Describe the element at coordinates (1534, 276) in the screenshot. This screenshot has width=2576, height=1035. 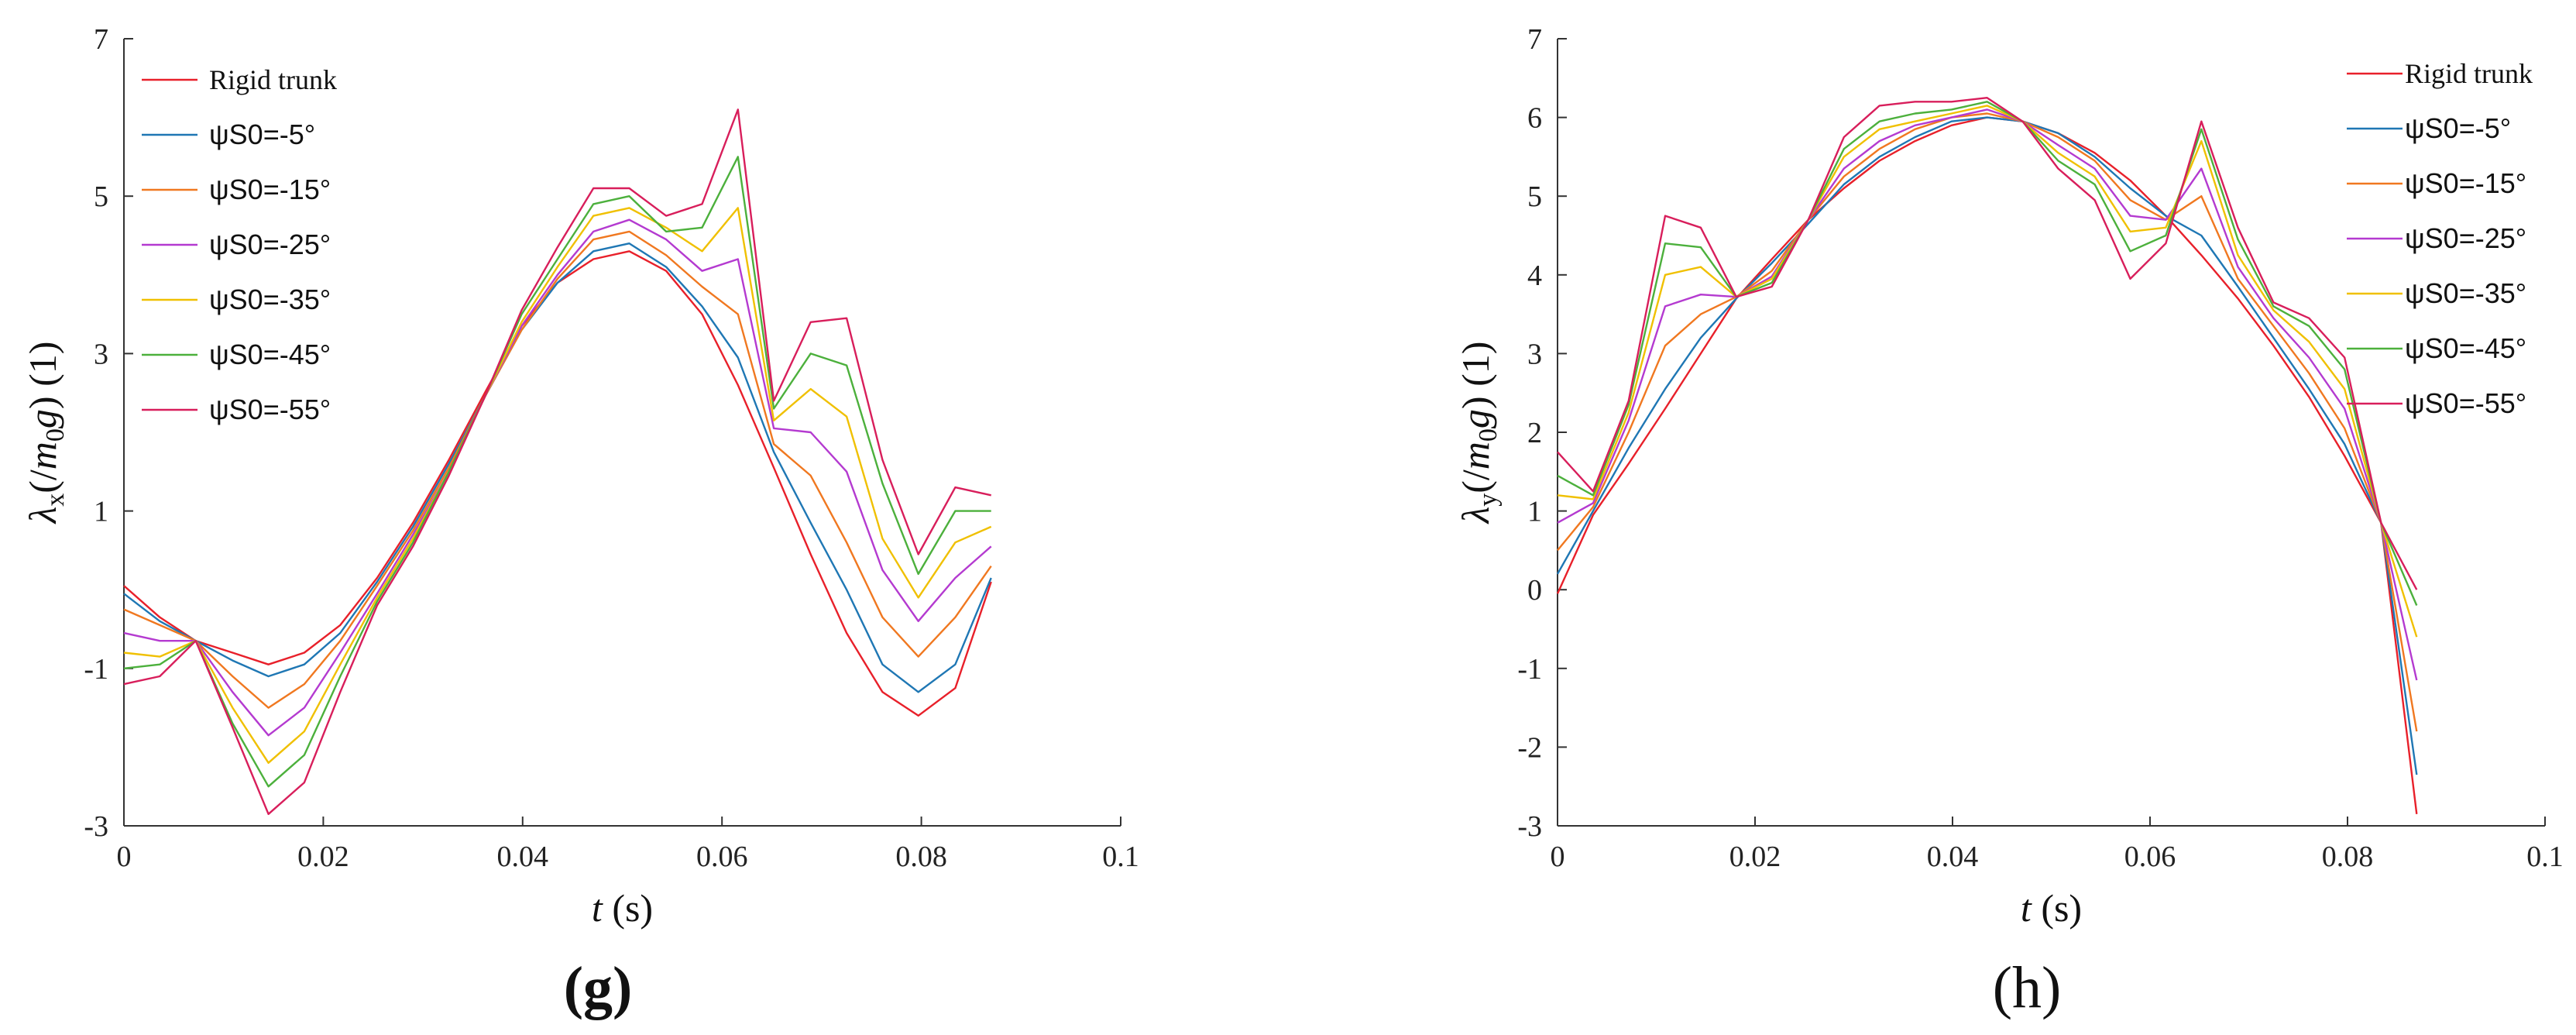
I see `y-tick-label: 4` at that location.